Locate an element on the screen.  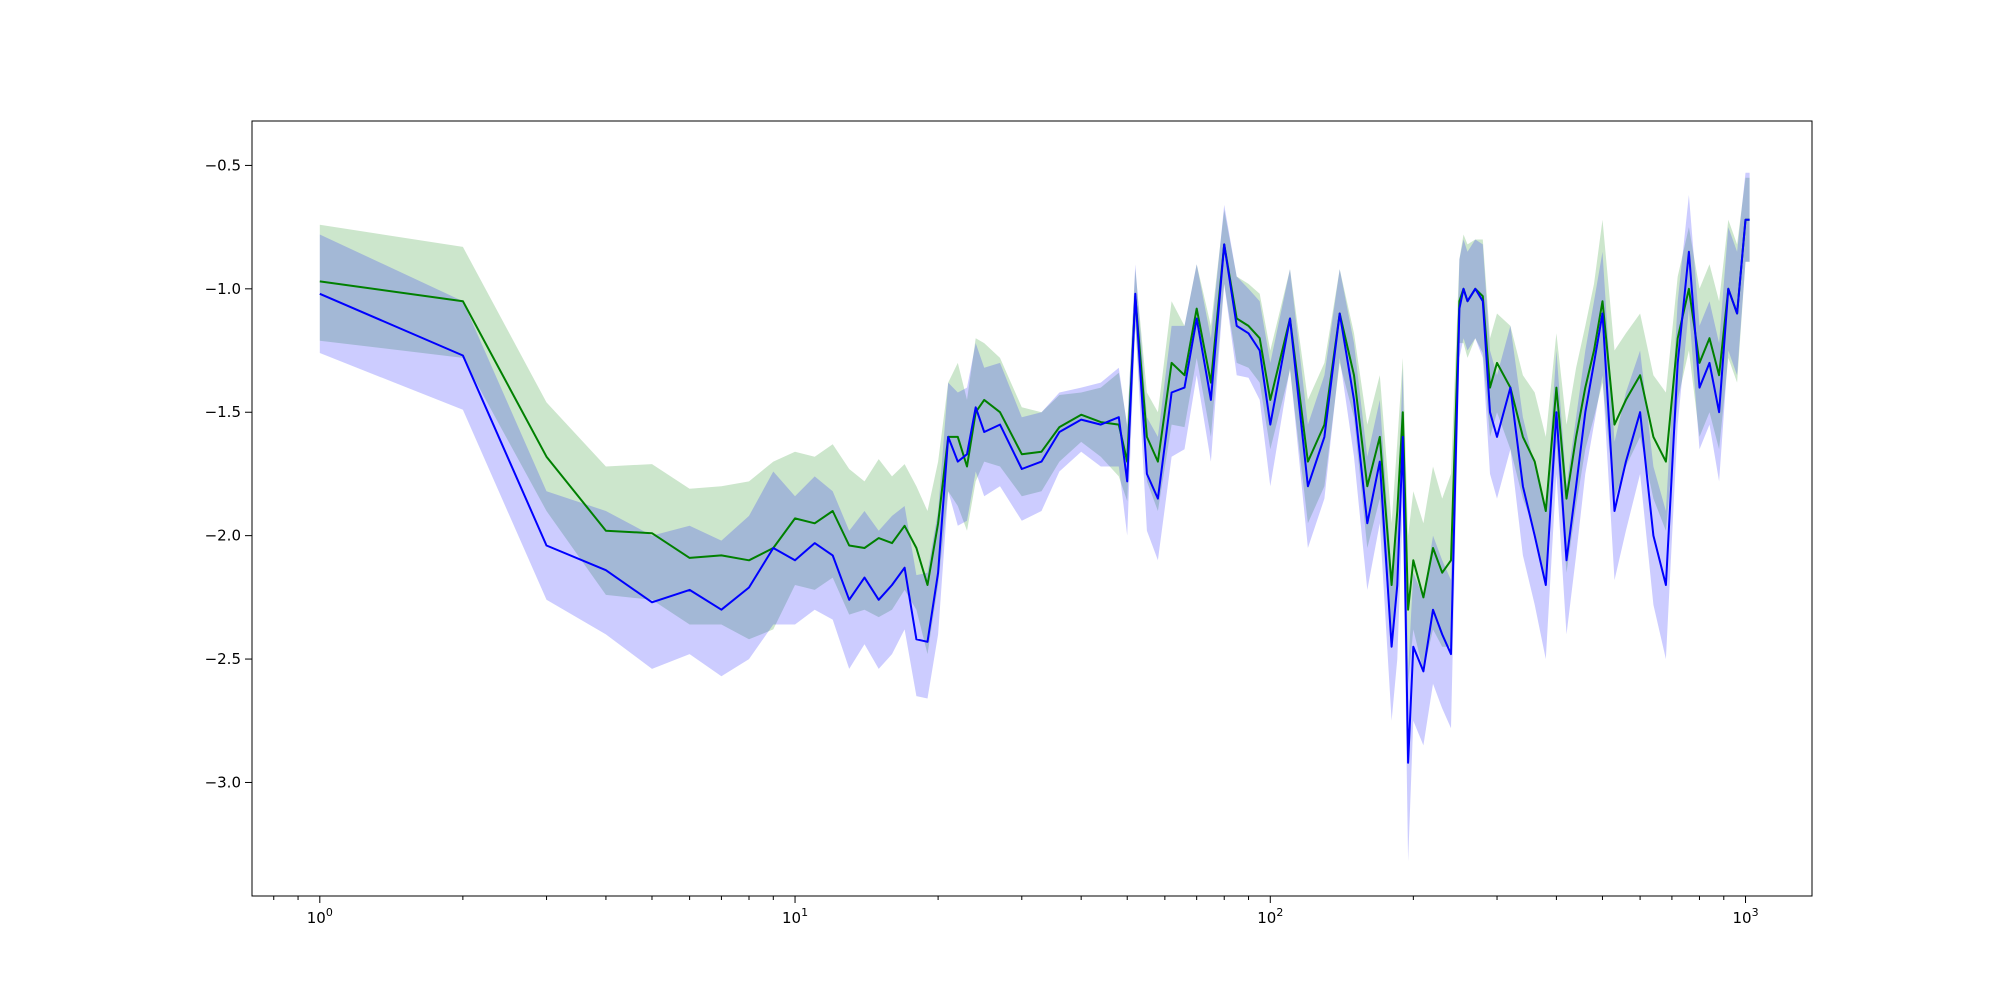
y-axis: −0.5 −1.0 −1.5 −2.0 −2.5 −3.0 is located at coordinates (228, 473).